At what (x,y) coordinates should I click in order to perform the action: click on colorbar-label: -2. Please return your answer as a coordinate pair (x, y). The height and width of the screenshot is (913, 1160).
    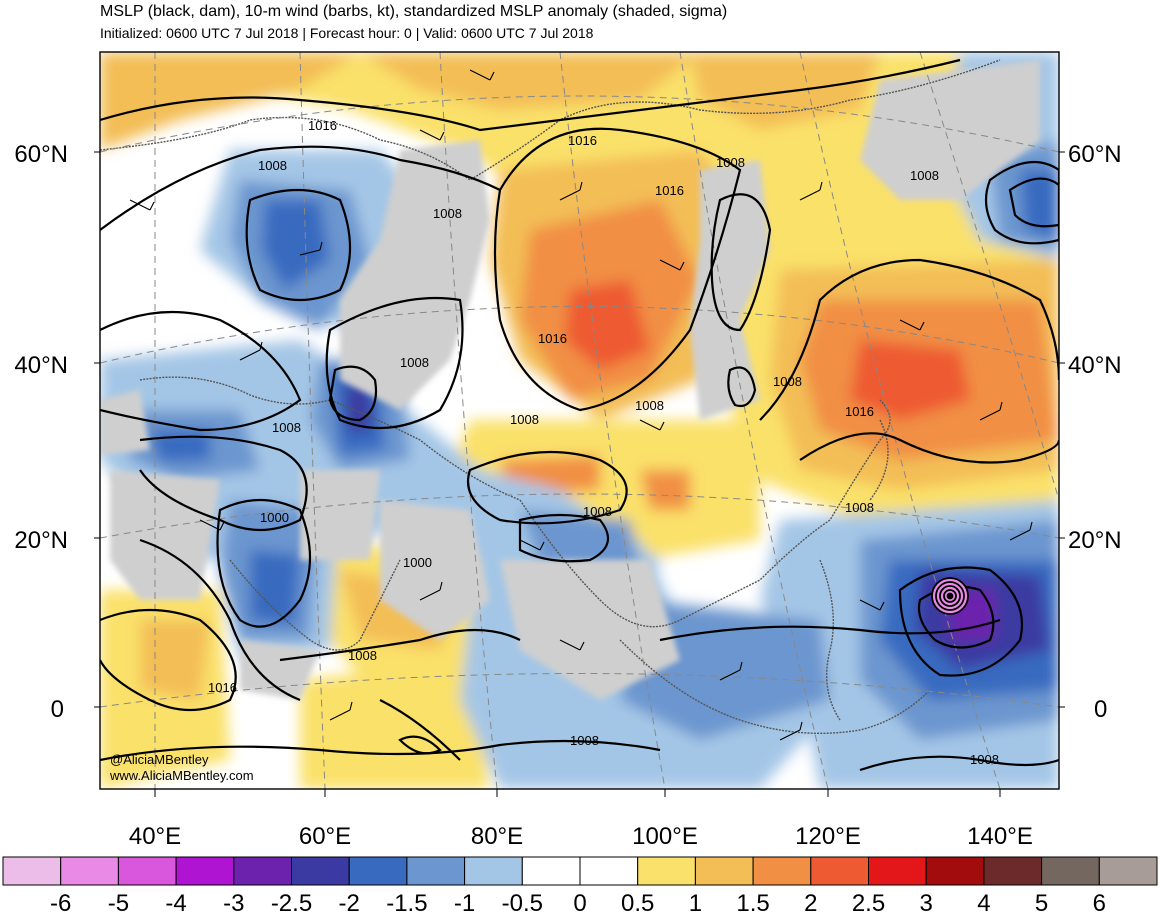
    Looking at the image, I should click on (349, 901).